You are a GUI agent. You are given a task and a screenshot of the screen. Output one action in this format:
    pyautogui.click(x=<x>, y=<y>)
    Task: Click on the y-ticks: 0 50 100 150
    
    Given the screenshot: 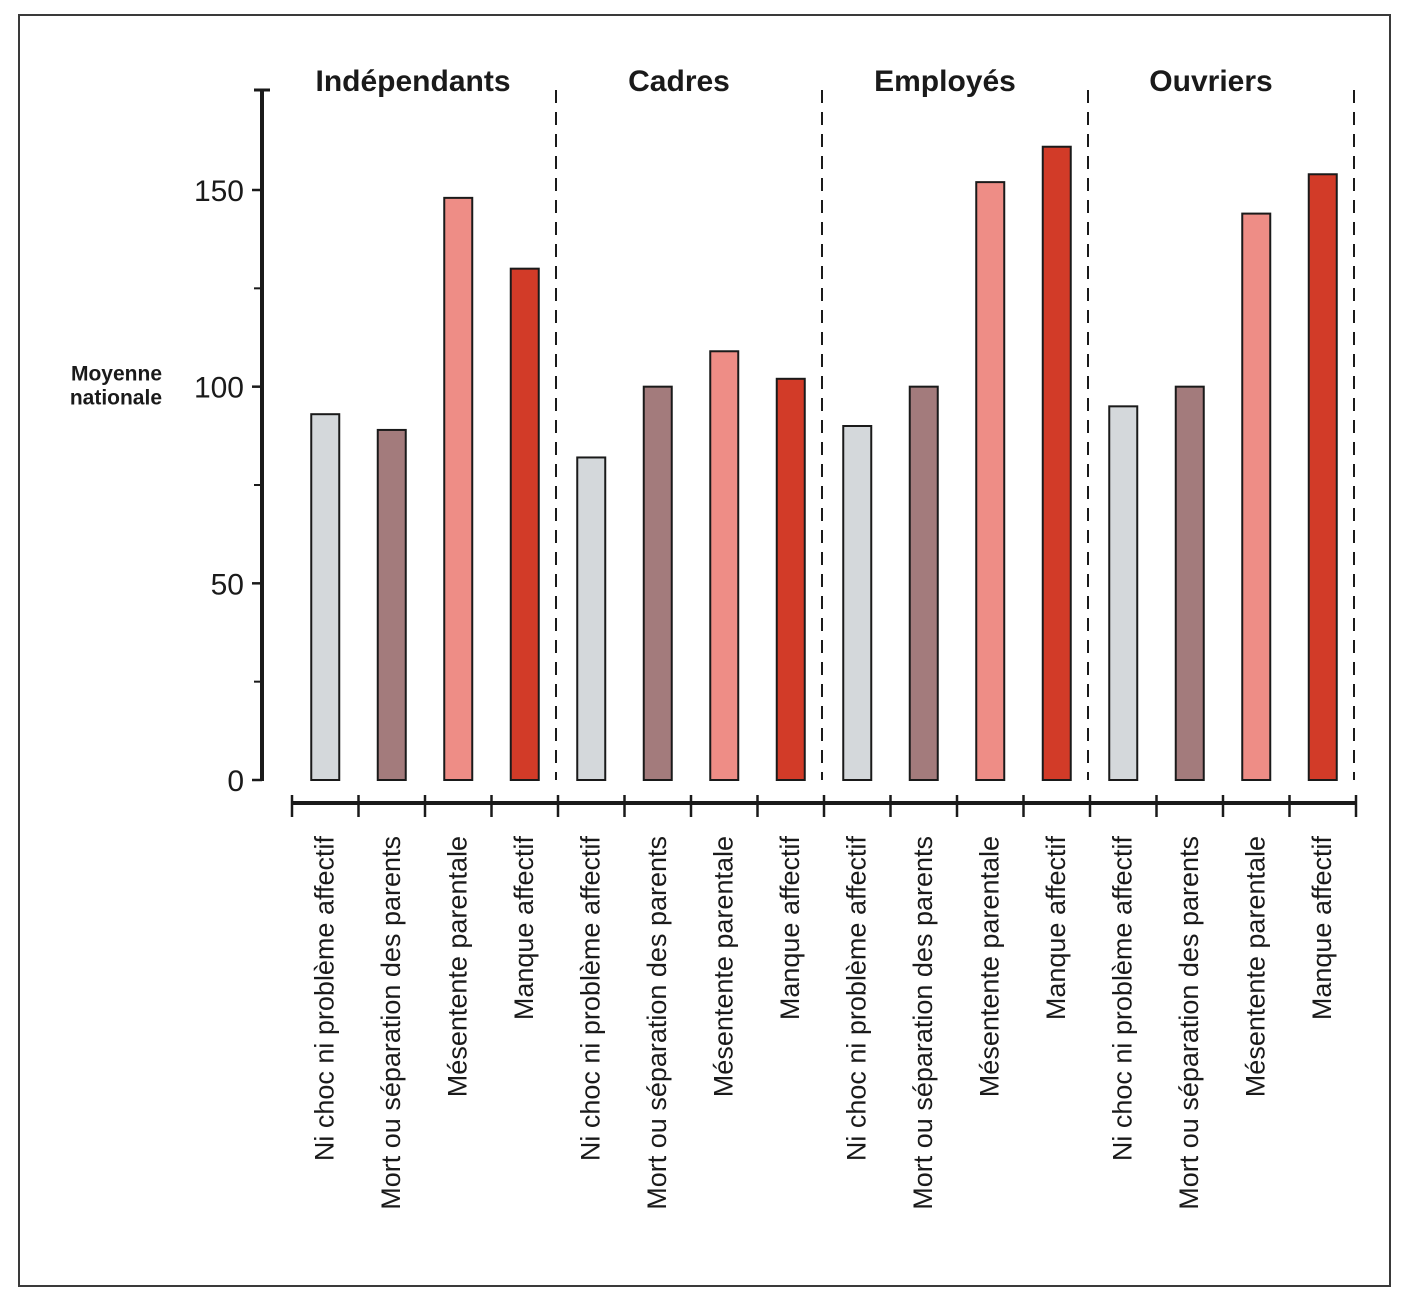 What is the action you would take?
    pyautogui.click(x=228, y=486)
    